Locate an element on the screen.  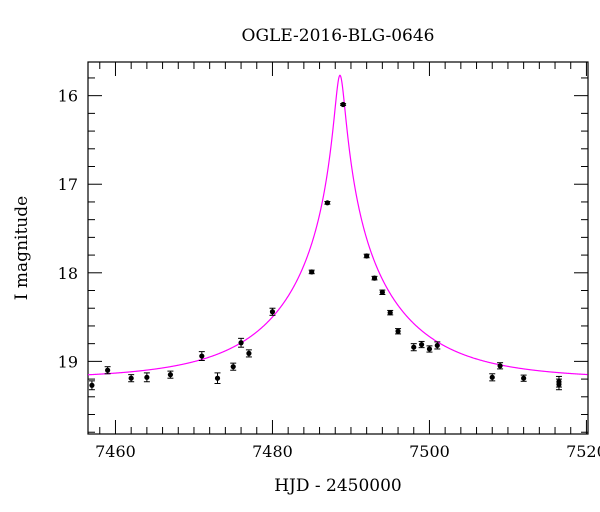
x-tick-label: 7500 is located at coordinates (429, 451).